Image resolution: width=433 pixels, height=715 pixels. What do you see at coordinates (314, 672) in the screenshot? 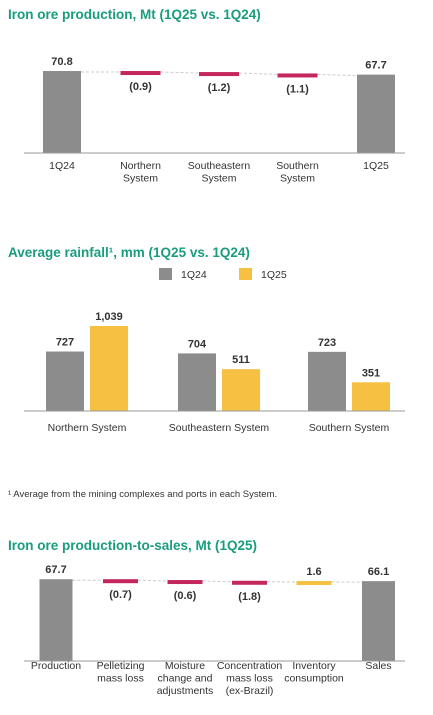
I see `category-label-inventory-consumption: Inventory consumption` at bounding box center [314, 672].